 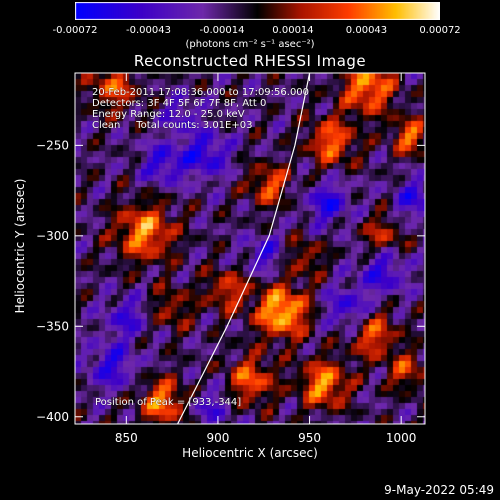 What do you see at coordinates (257, 11) in the screenshot?
I see `colorbar` at bounding box center [257, 11].